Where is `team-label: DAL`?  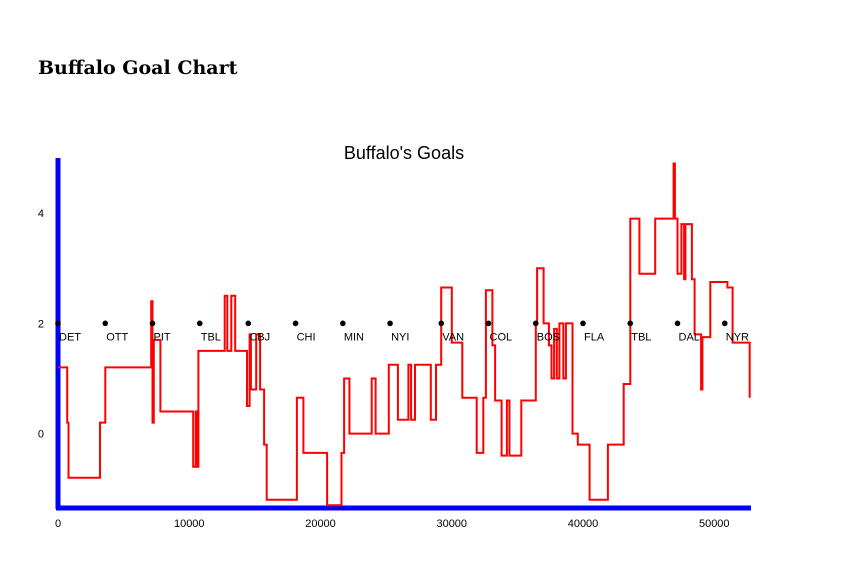 team-label: DAL is located at coordinates (689, 337).